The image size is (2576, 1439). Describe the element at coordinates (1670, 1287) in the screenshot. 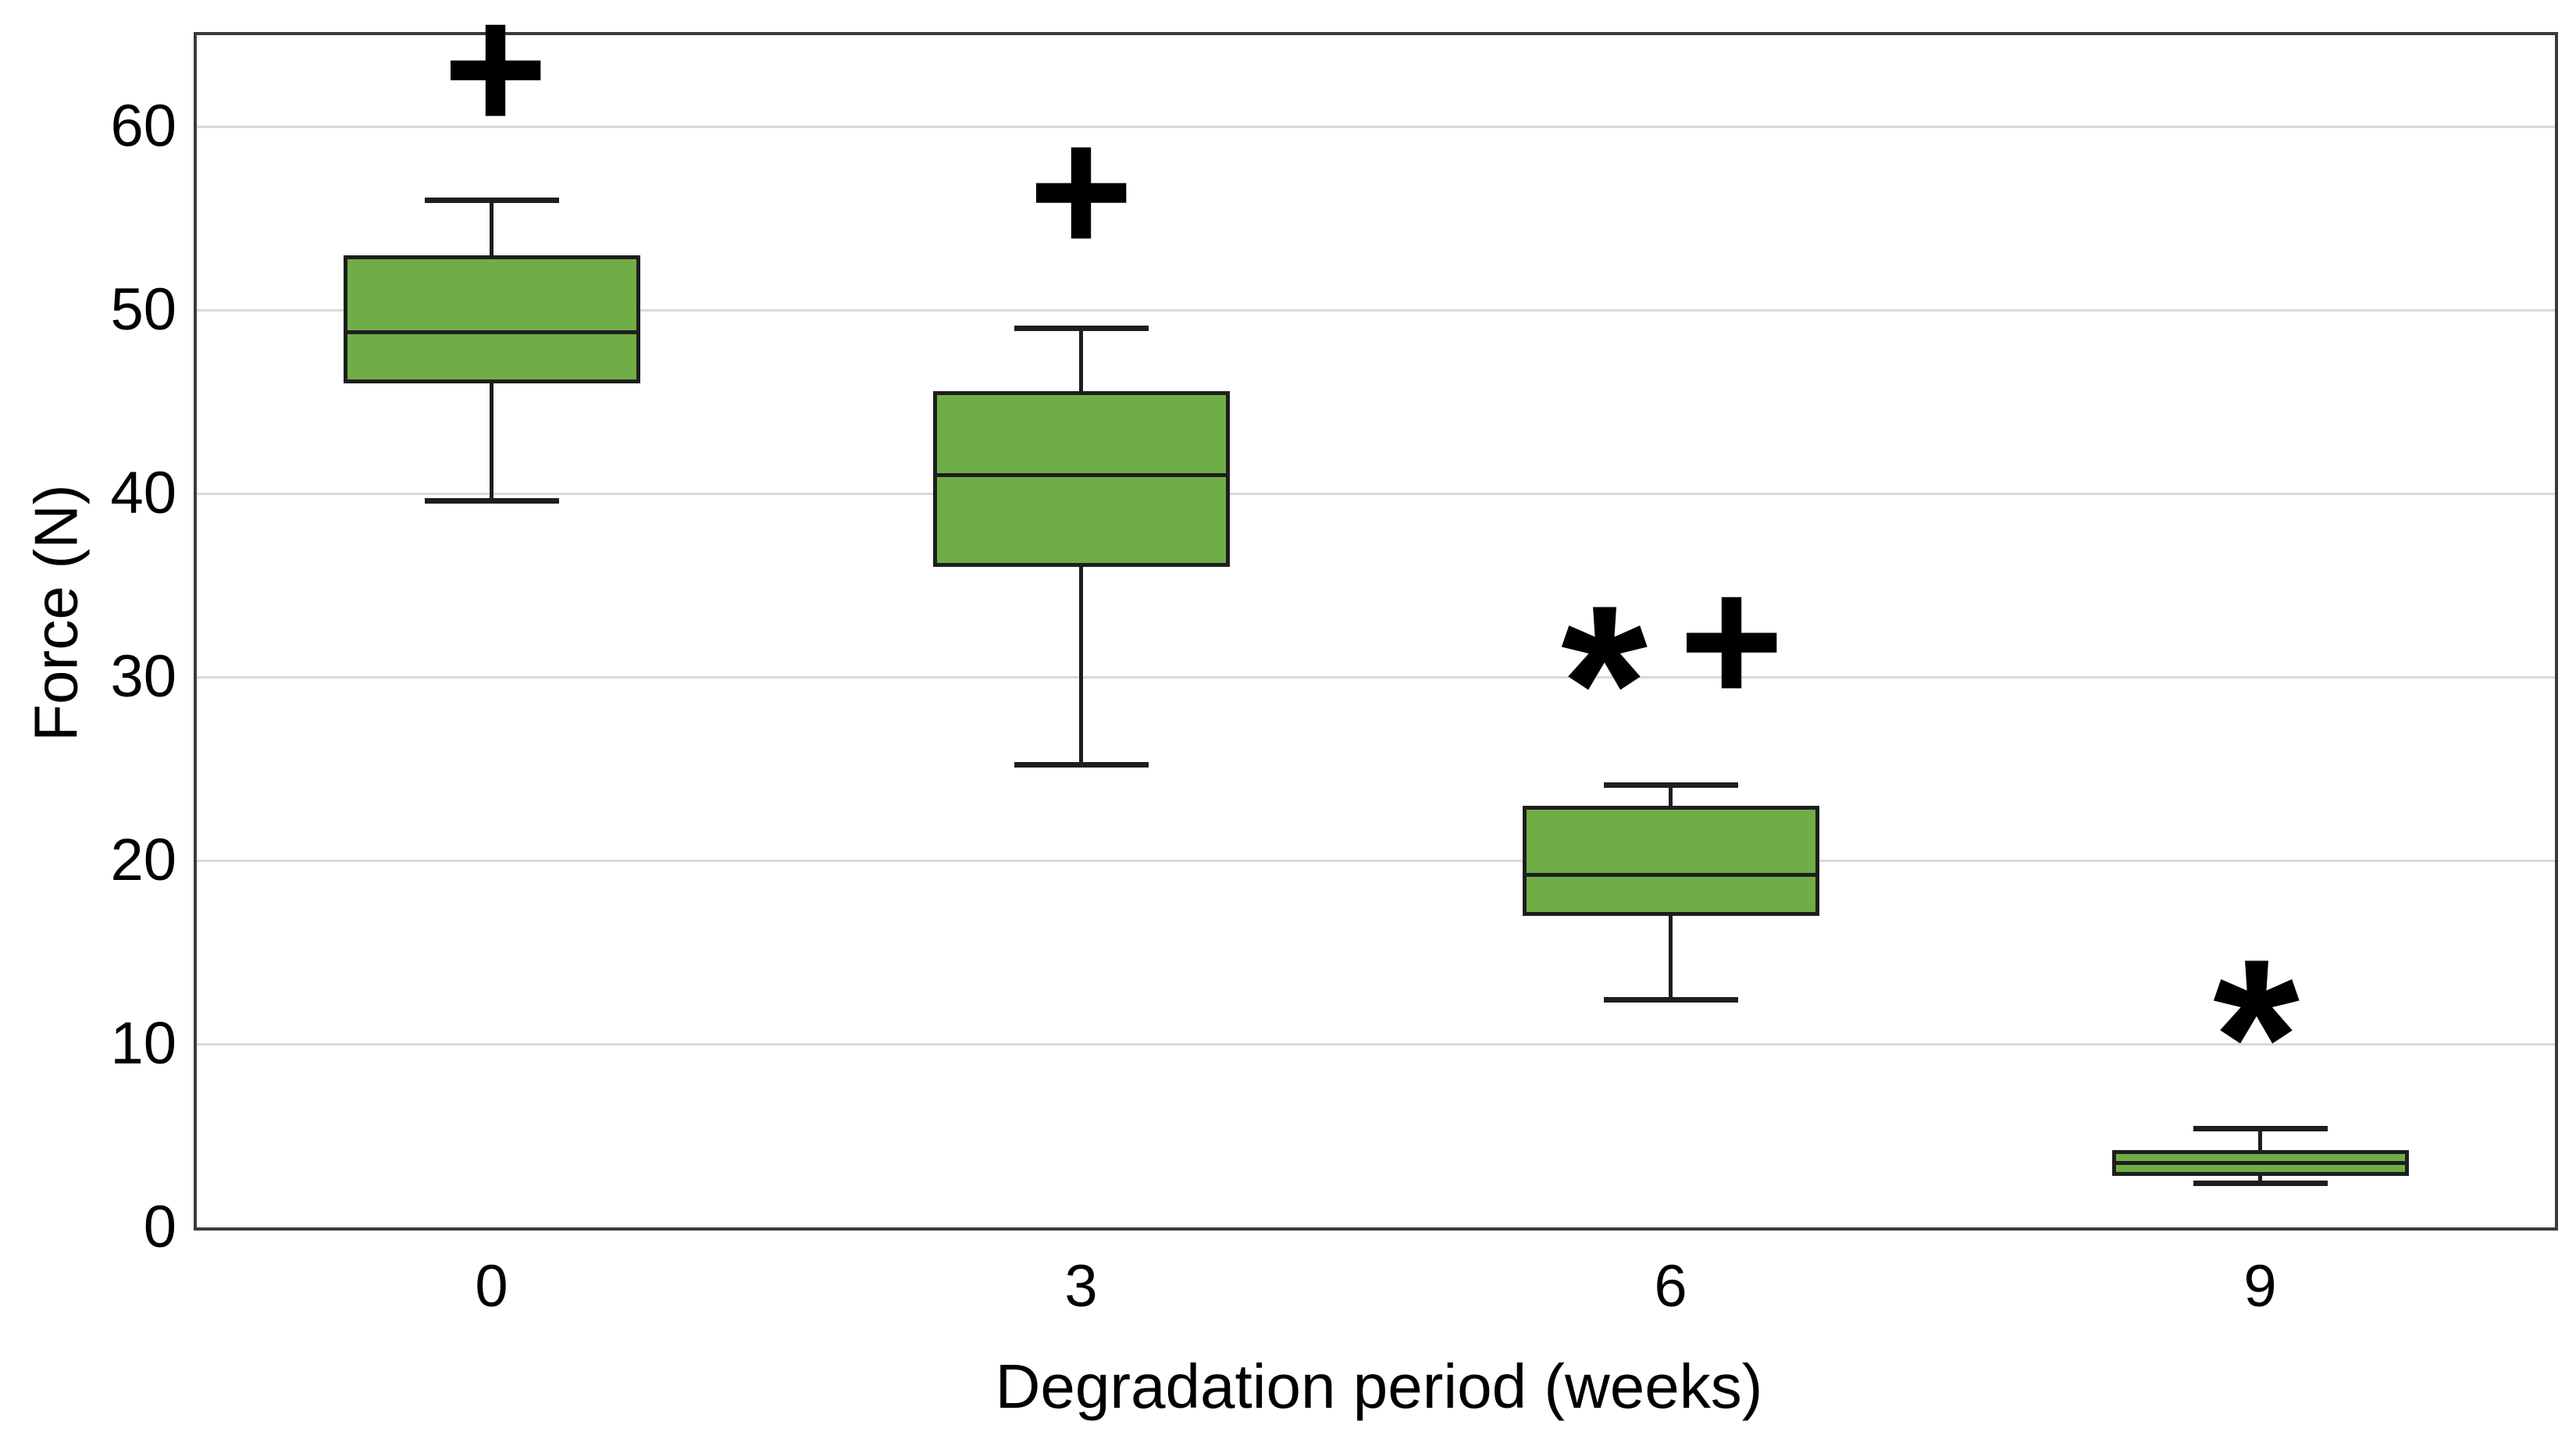

I see `x-tick-label-6: 6` at that location.